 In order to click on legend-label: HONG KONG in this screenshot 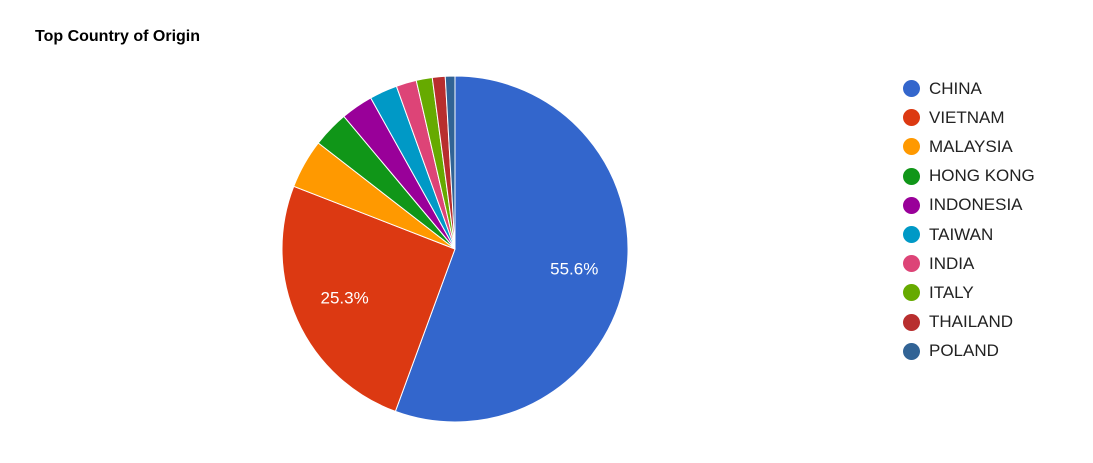, I will do `click(982, 176)`.